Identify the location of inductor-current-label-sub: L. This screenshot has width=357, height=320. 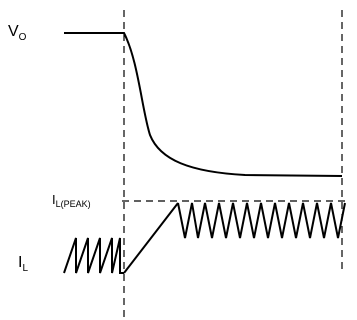
(25, 268).